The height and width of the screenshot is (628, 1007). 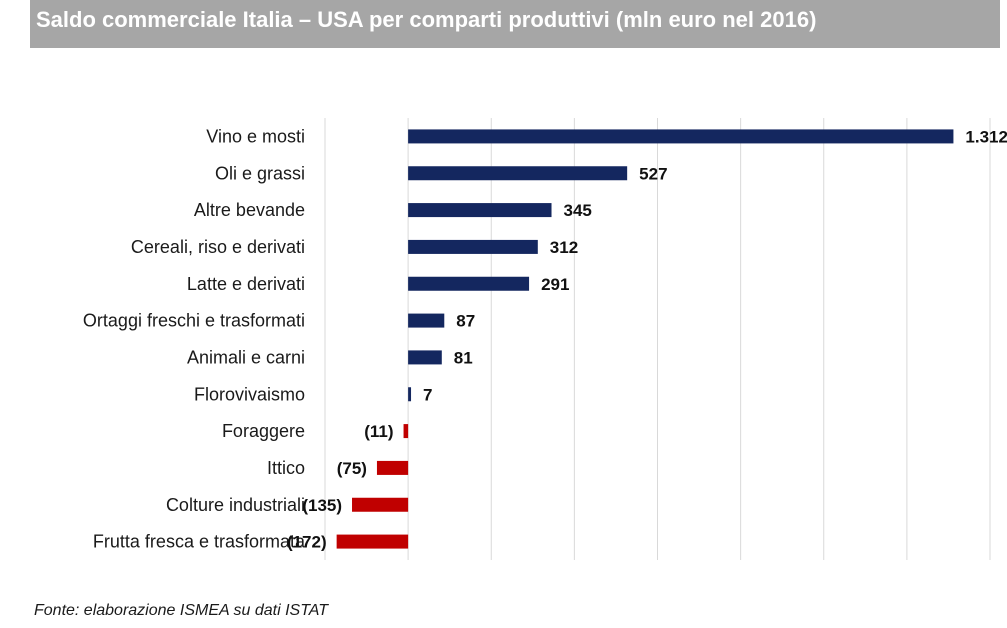 What do you see at coordinates (255, 136) in the screenshot?
I see `category-label: Vino e mosti` at bounding box center [255, 136].